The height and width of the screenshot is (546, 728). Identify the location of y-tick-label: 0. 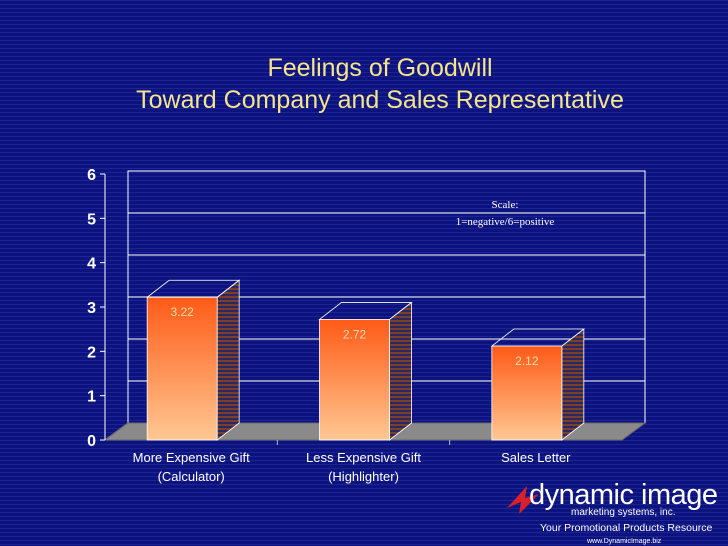
(91, 441).